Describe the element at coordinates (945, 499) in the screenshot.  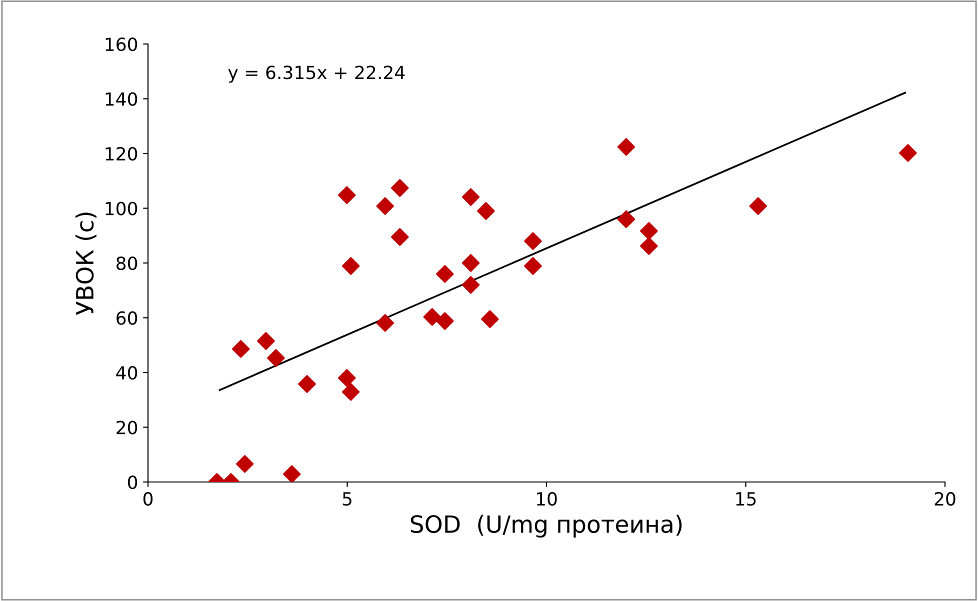
I see `x-tick-label: 20` at that location.